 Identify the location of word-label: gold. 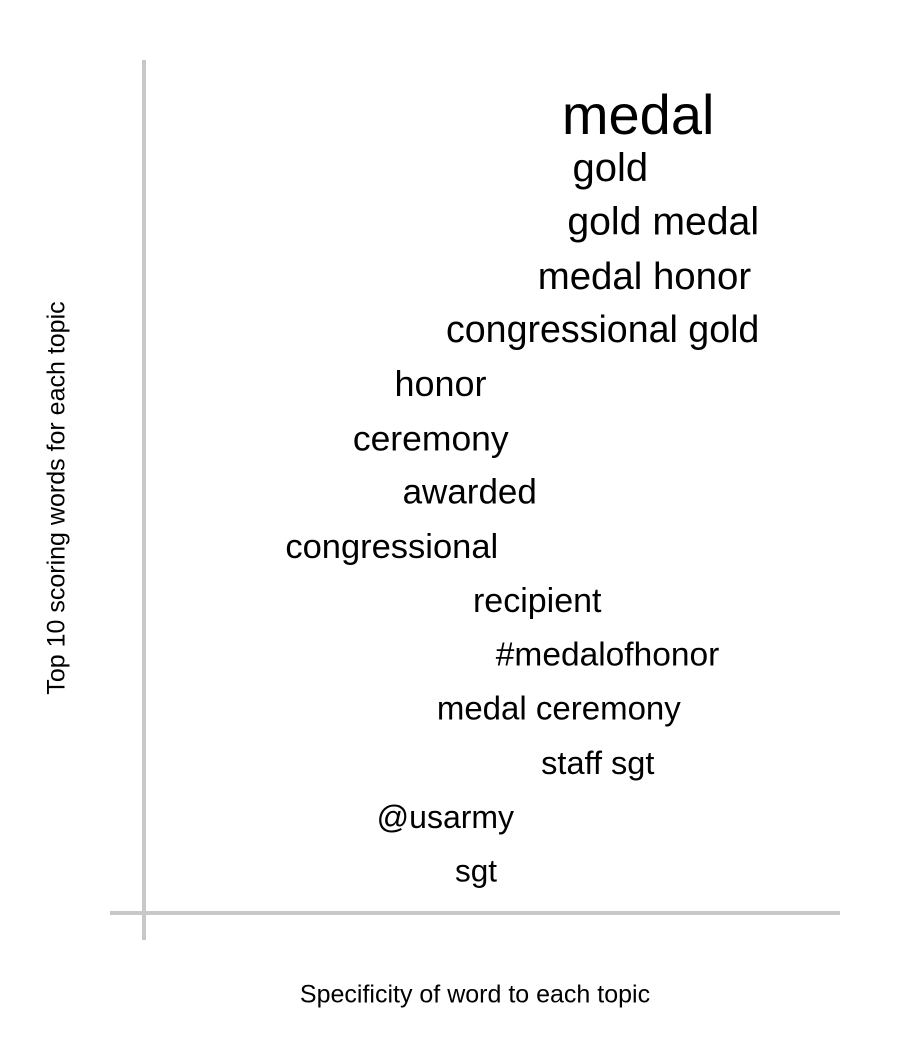
(610, 168).